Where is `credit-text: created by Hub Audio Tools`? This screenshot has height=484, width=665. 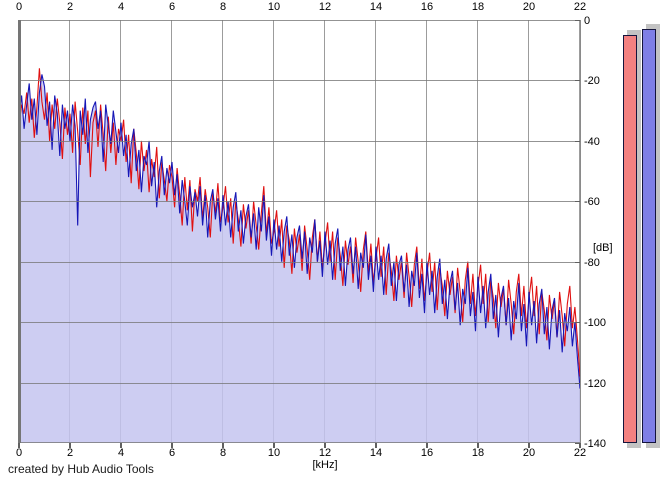
credit-text: created by Hub Audio Tools is located at coordinates (81, 469).